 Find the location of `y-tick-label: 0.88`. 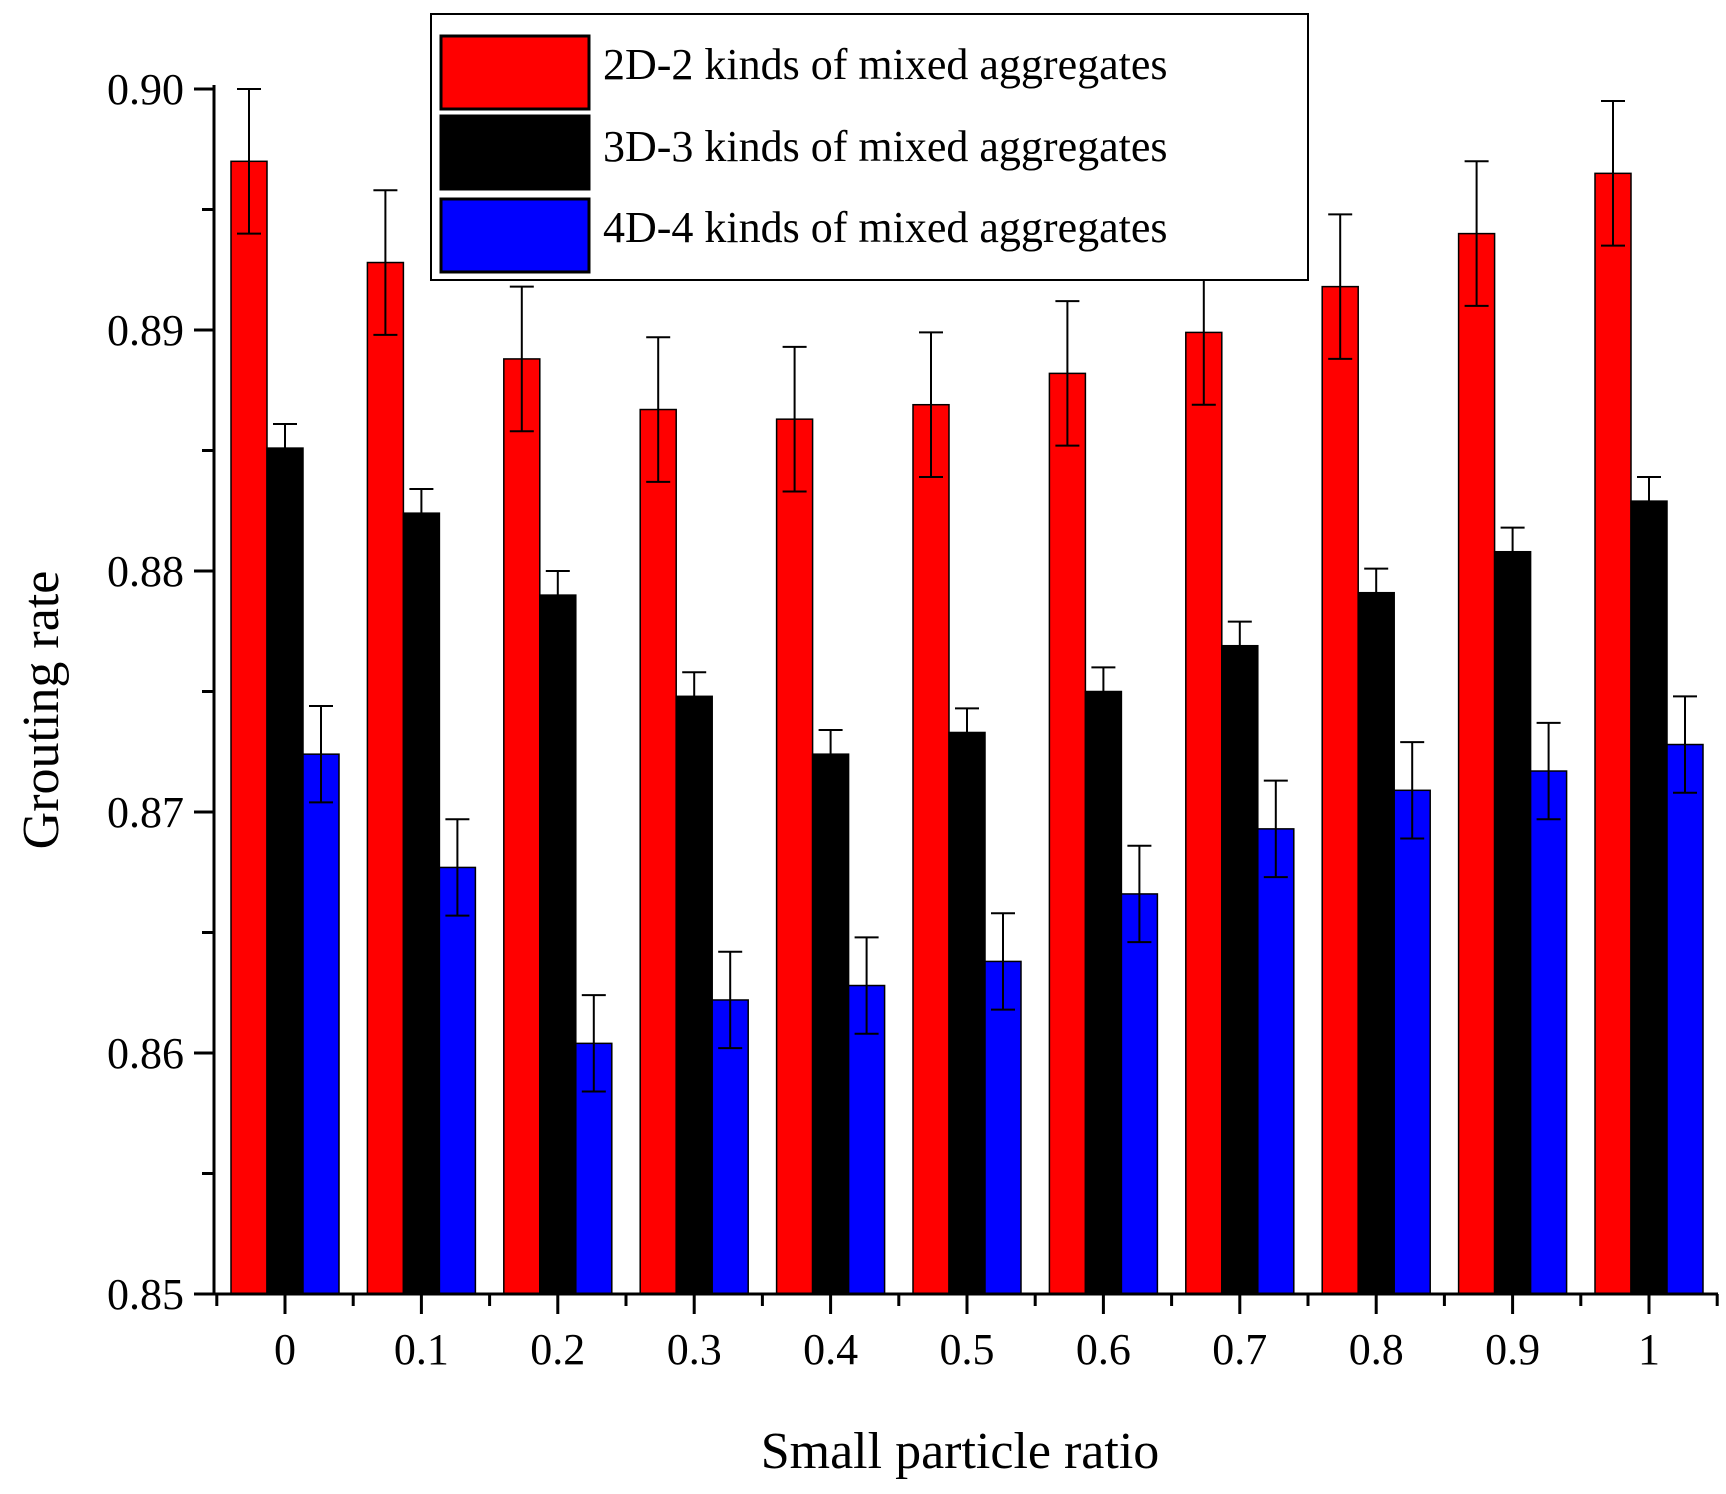

y-tick-label: 0.88 is located at coordinates (145, 571).